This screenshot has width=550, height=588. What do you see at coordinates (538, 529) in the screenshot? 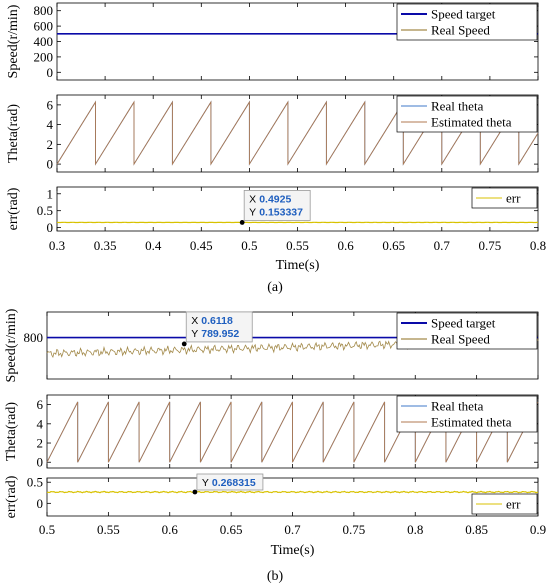
I see `x-tick-label: 0.9` at bounding box center [538, 529].